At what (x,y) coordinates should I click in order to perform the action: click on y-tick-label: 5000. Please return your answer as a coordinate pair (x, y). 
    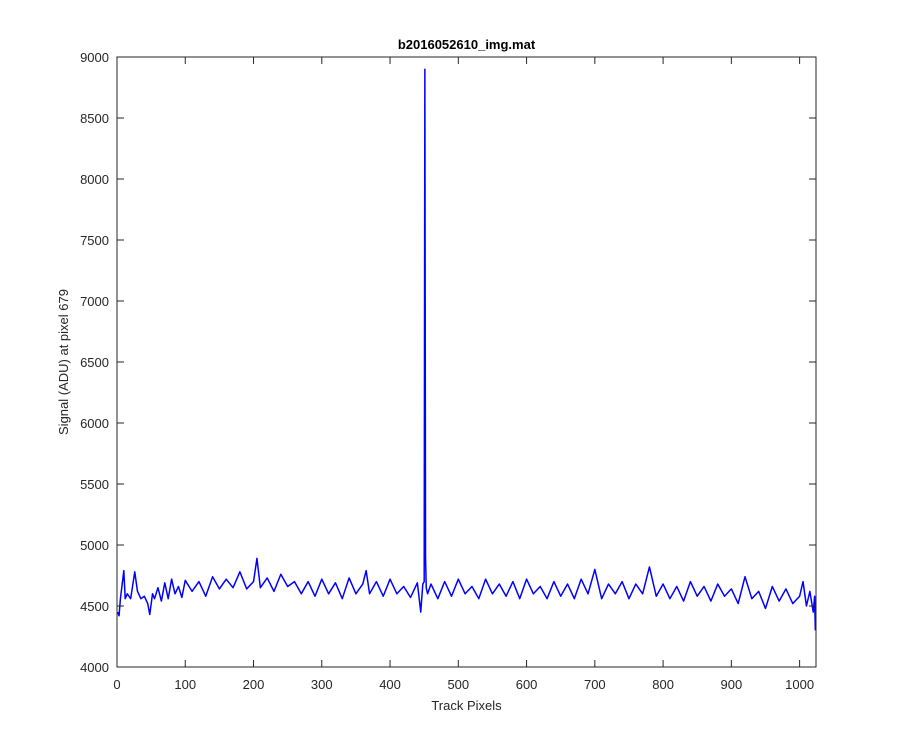
    Looking at the image, I should click on (94, 545).